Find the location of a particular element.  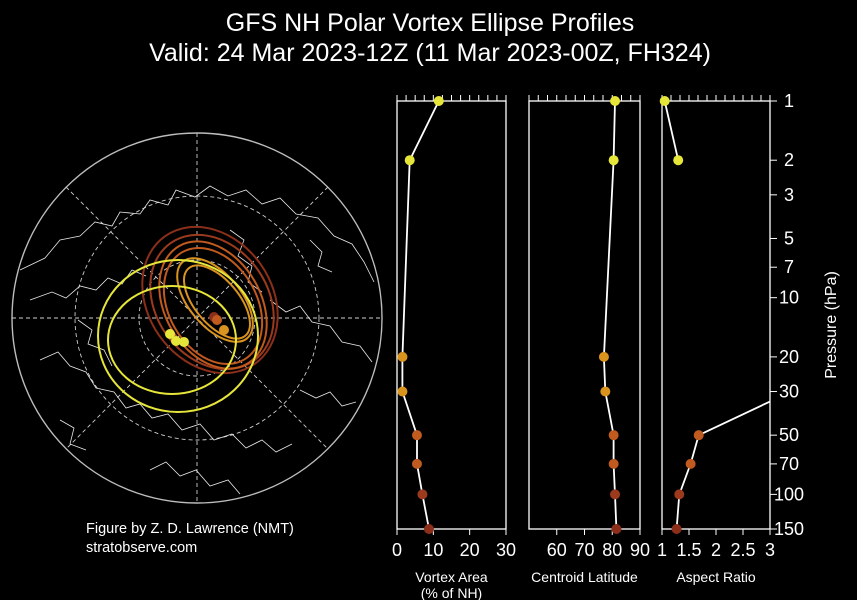

vortex-area-x-label: (% of NH) is located at coordinates (451, 592).